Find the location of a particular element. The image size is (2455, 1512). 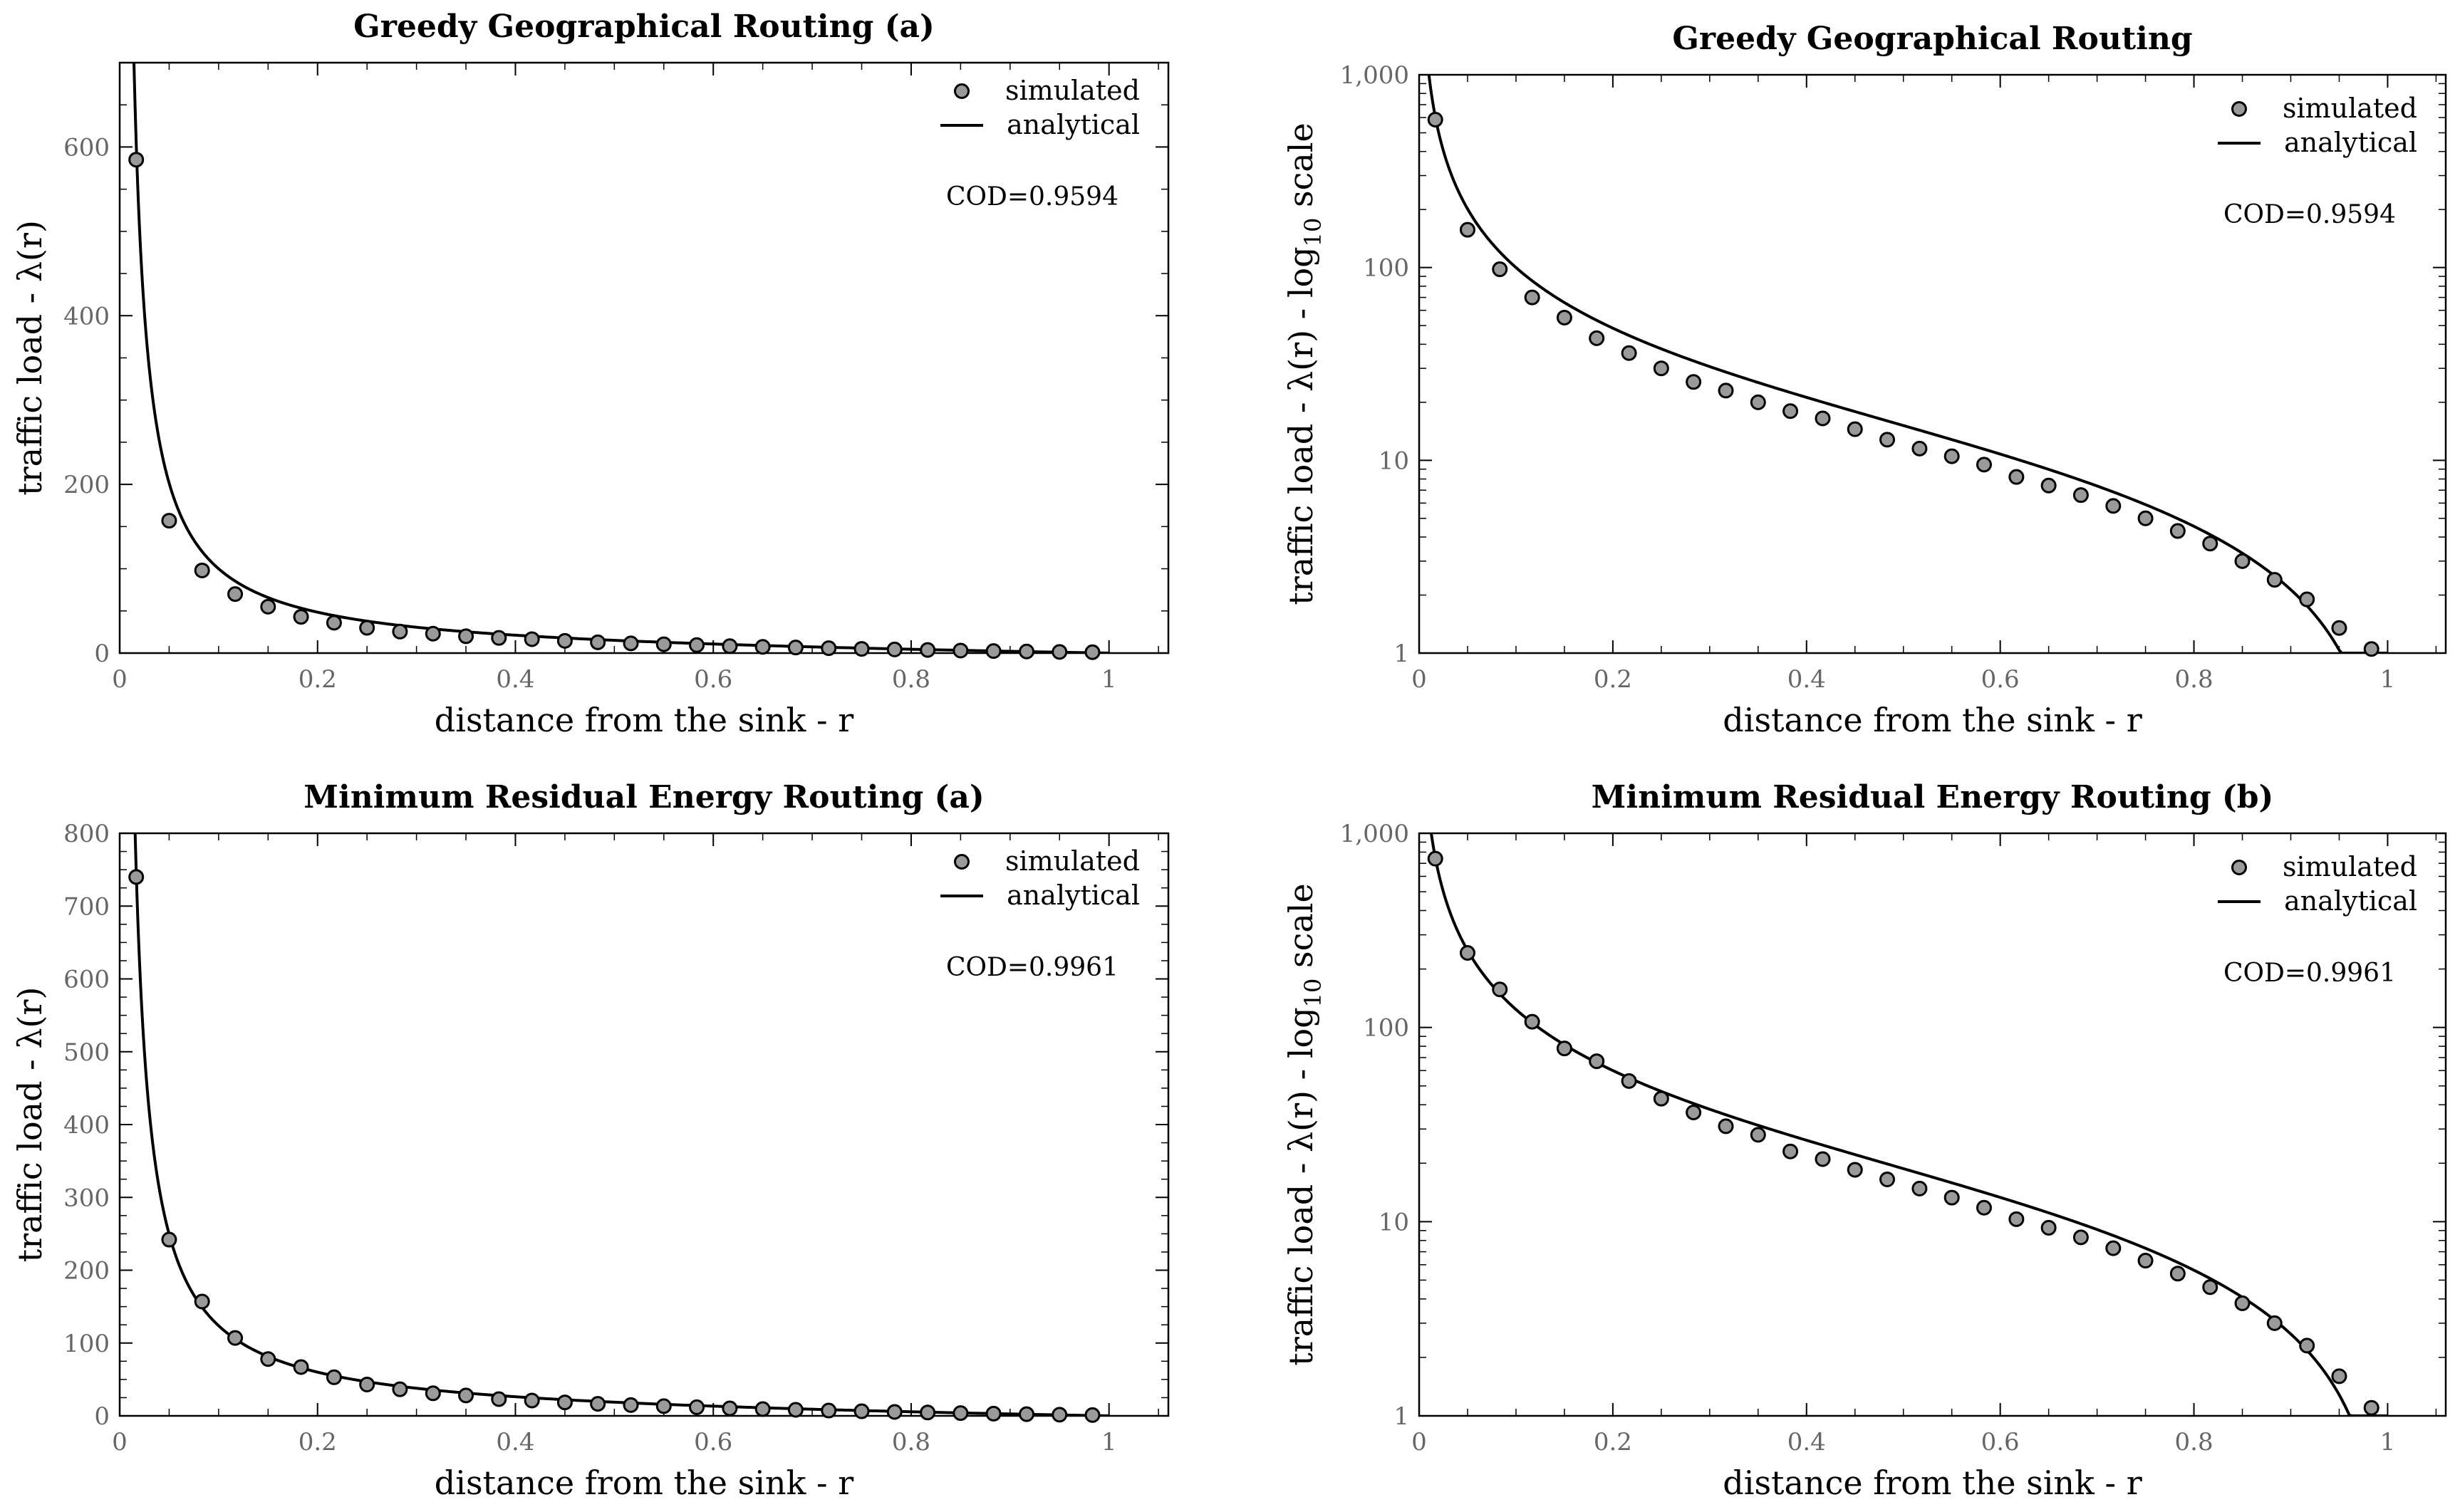

chart-2-cod-annotation: COD=0.9594 is located at coordinates (2309, 215).